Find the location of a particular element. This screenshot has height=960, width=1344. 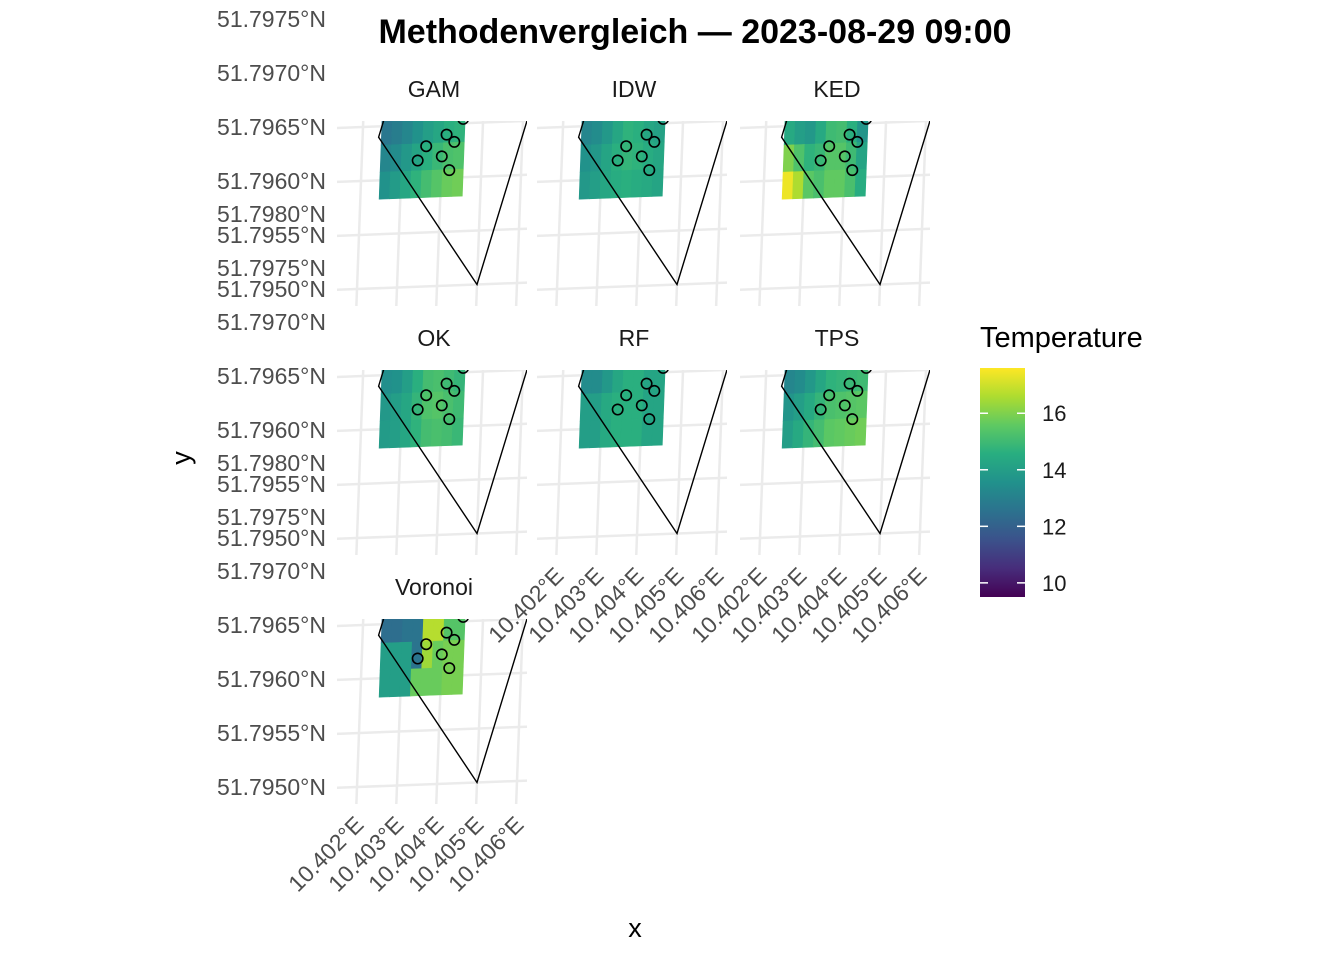

study-area-outline is located at coordinates (855, 204).